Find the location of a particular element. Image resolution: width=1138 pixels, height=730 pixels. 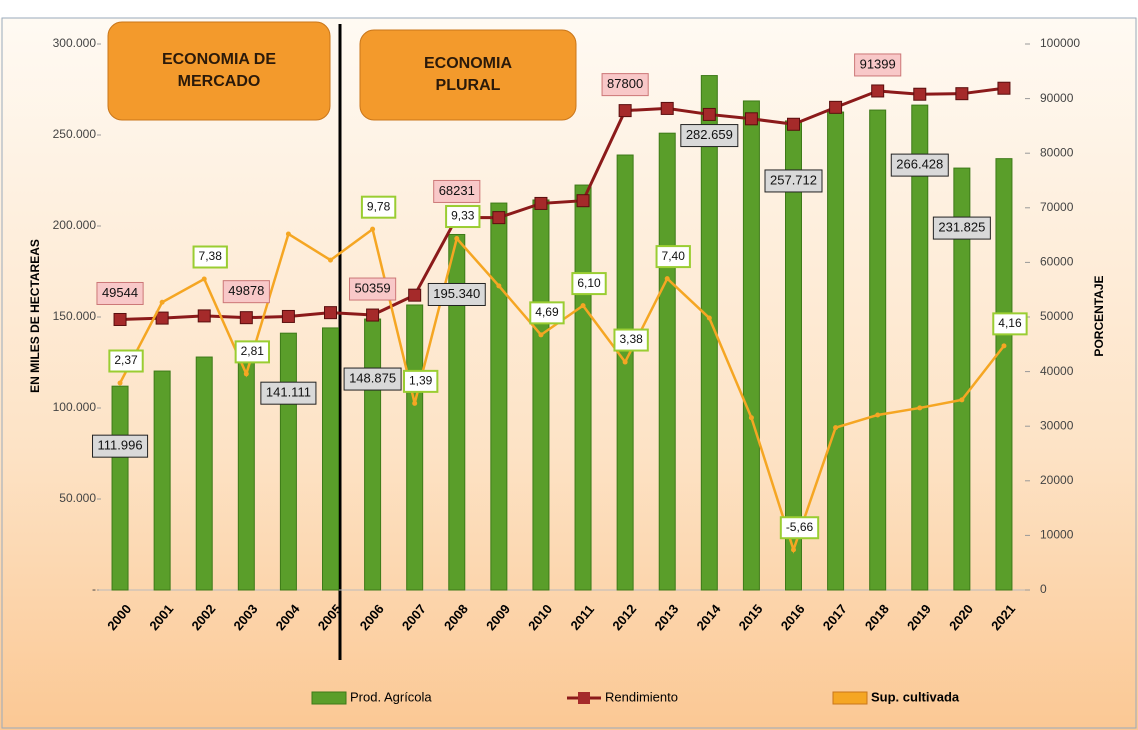

data-label: 9,33 is located at coordinates (463, 217).